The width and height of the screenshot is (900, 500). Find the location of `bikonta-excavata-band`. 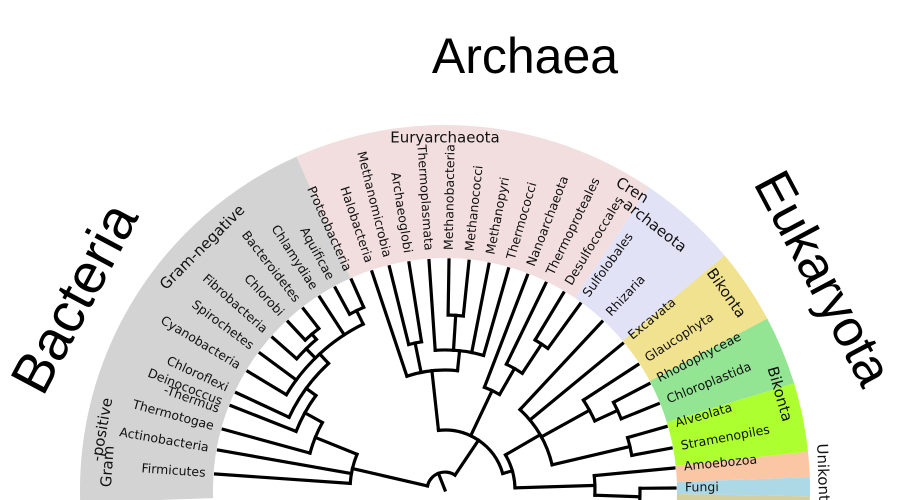

bikonta-excavata-band is located at coordinates (695, 318).